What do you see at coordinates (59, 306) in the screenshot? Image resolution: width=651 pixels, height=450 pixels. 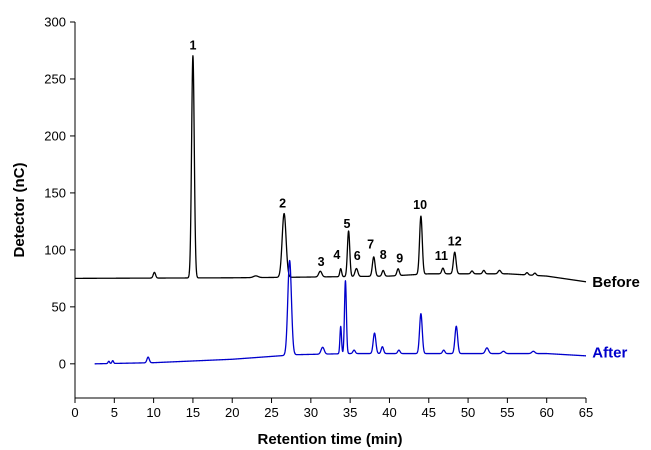 I see `y-tick-label: 50` at bounding box center [59, 306].